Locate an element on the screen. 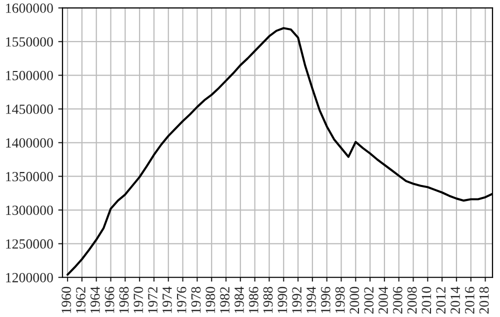 This screenshot has height=317, width=500. y-tick-label: 1600000 is located at coordinates (29, 8).